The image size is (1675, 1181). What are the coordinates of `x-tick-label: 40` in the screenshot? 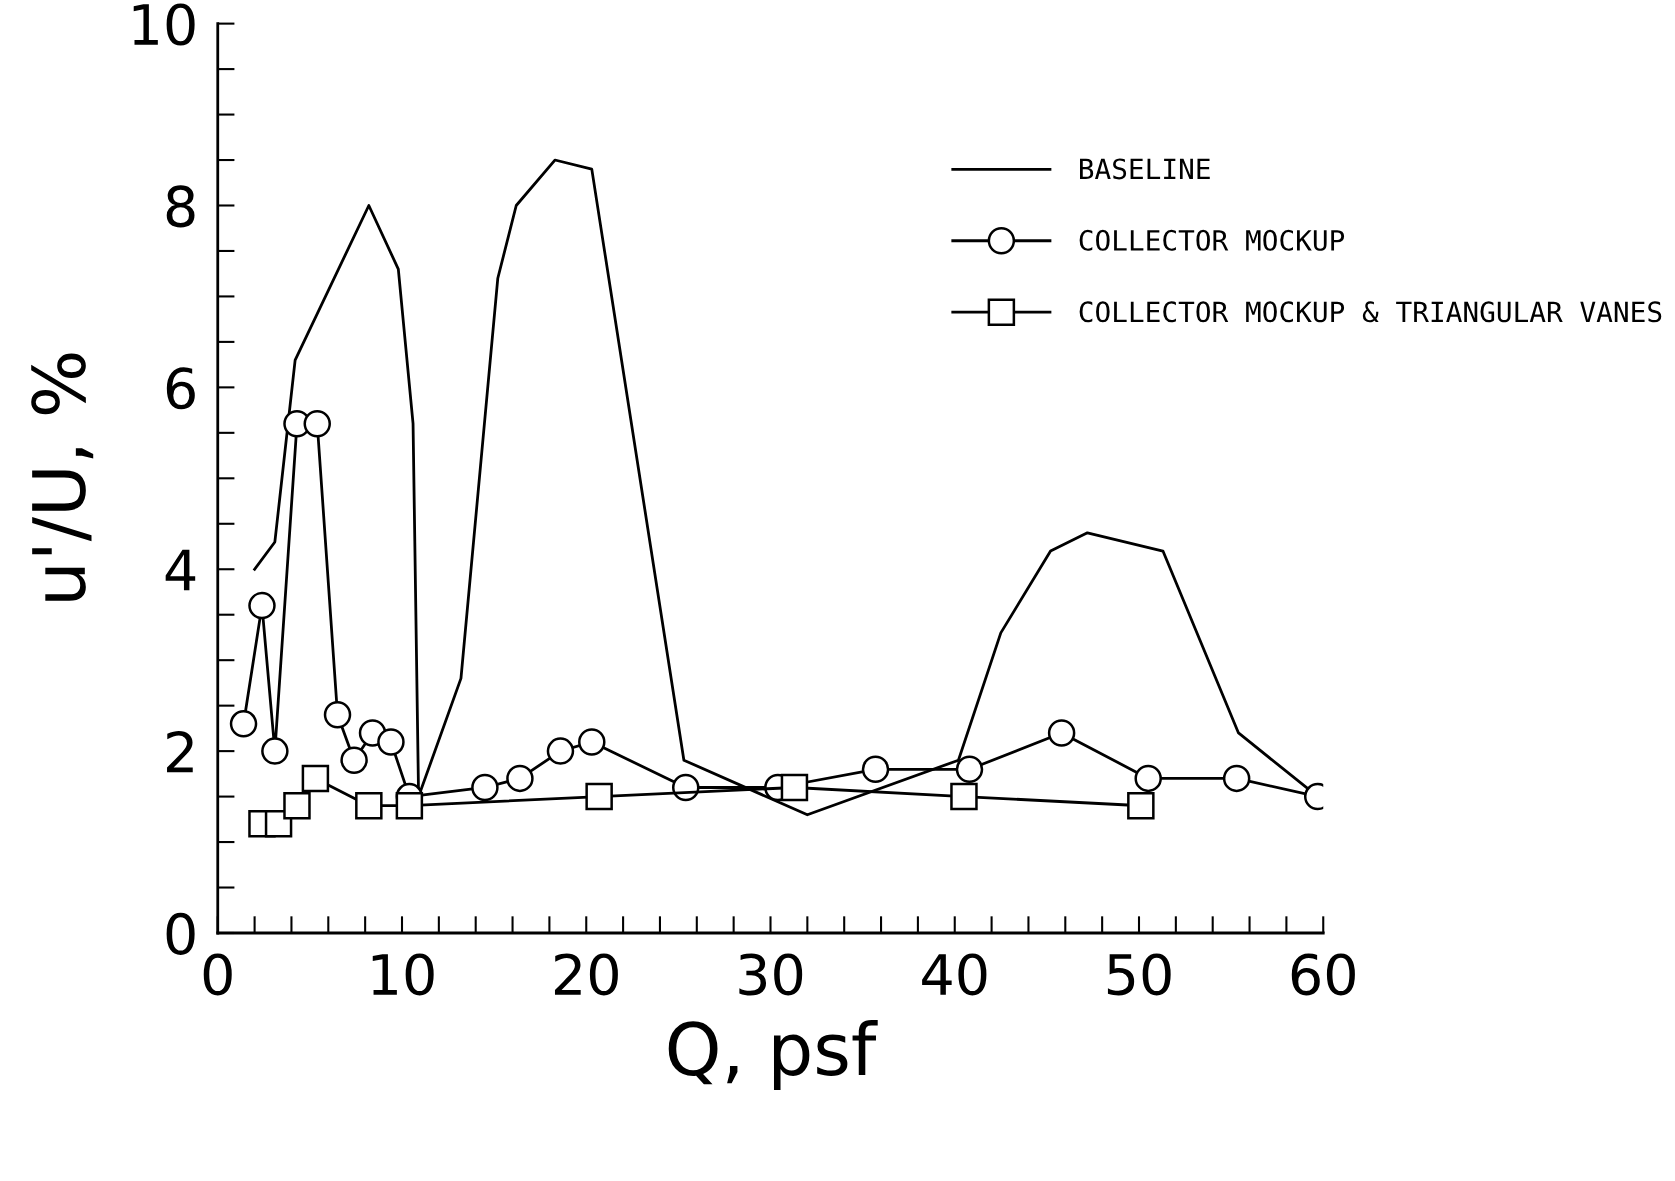 It's located at (954, 974).